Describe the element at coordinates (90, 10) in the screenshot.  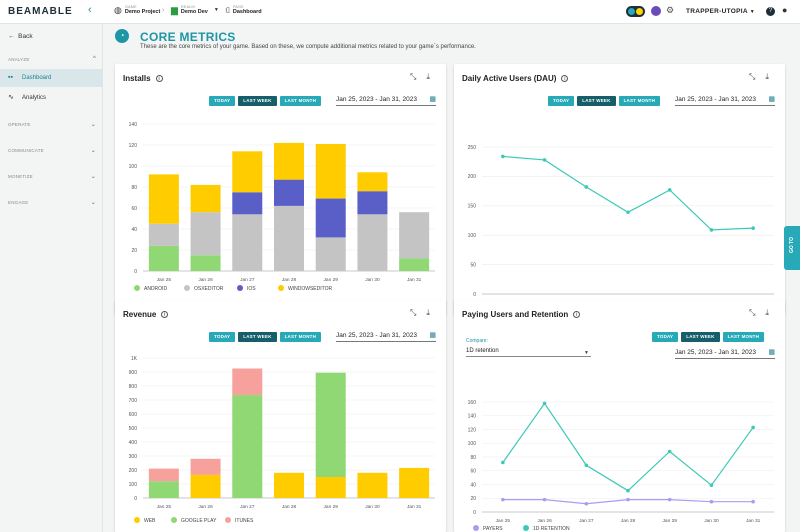
I see `collapse-sidebar-icon: ‹` at that location.